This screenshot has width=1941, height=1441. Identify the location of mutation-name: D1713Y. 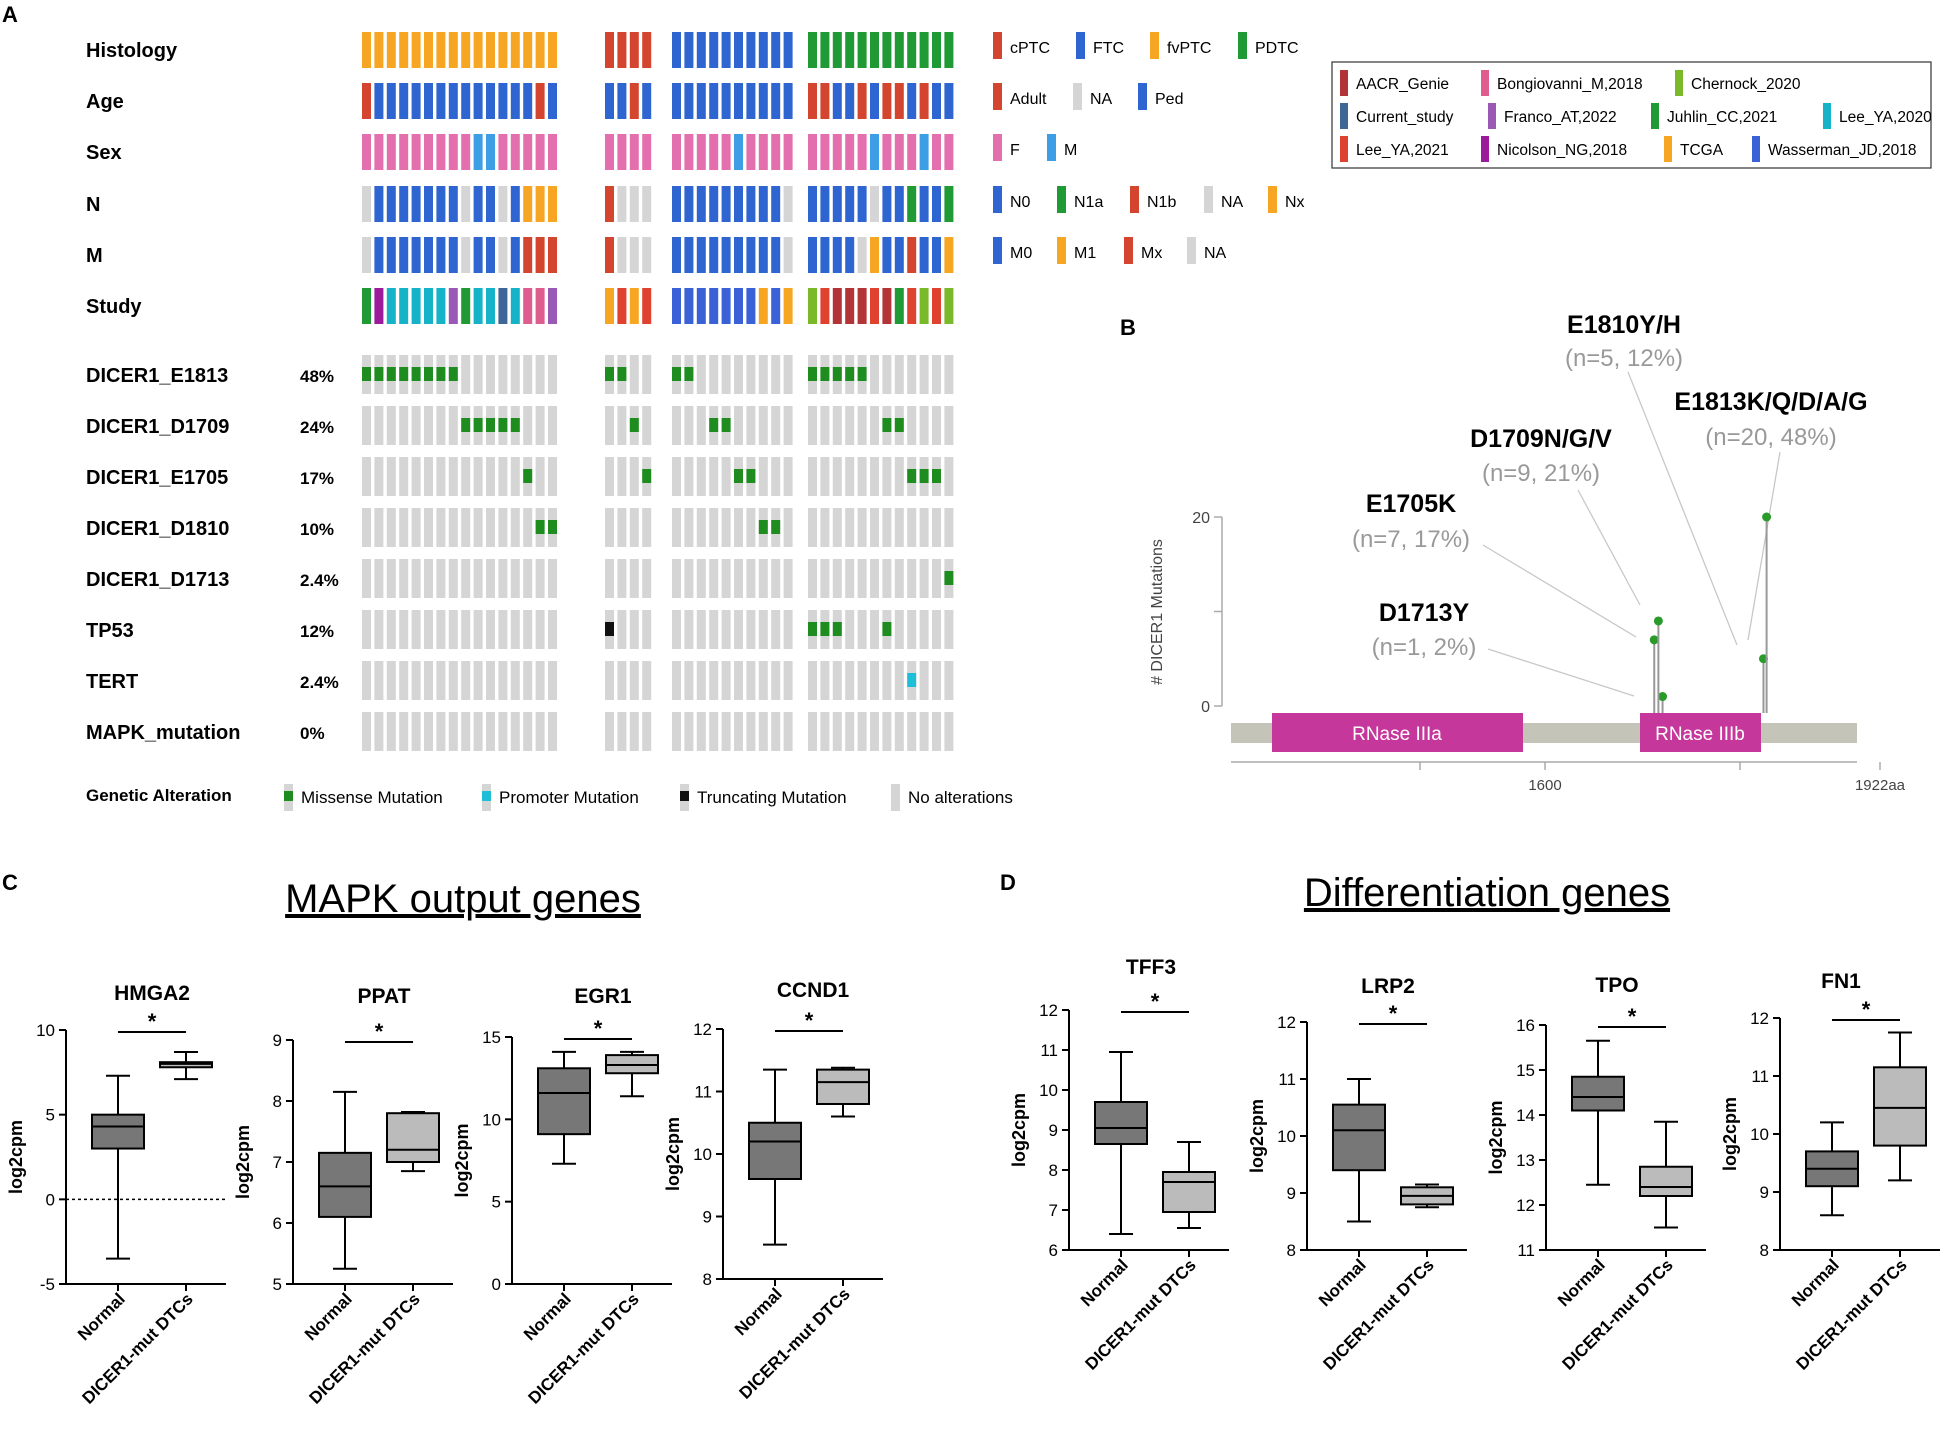
(1424, 613).